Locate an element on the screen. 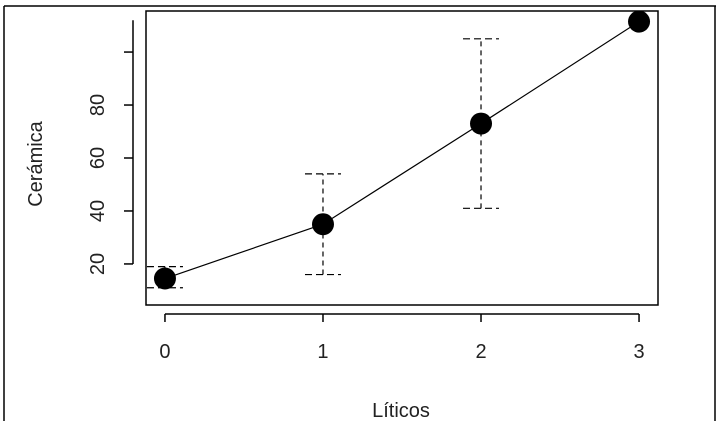 The image size is (716, 421). x-tick-label: 3 is located at coordinates (638, 352).